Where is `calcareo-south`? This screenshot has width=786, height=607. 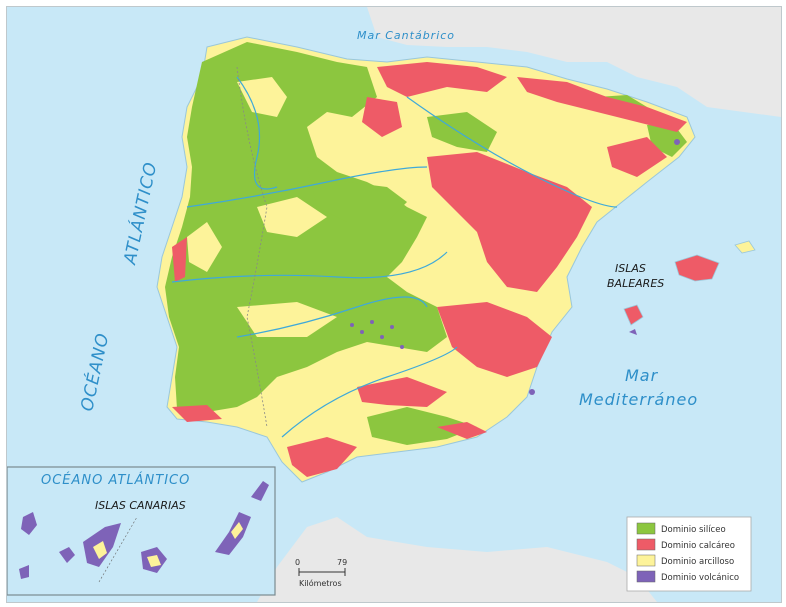
calcareo-south is located at coordinates (322, 457).